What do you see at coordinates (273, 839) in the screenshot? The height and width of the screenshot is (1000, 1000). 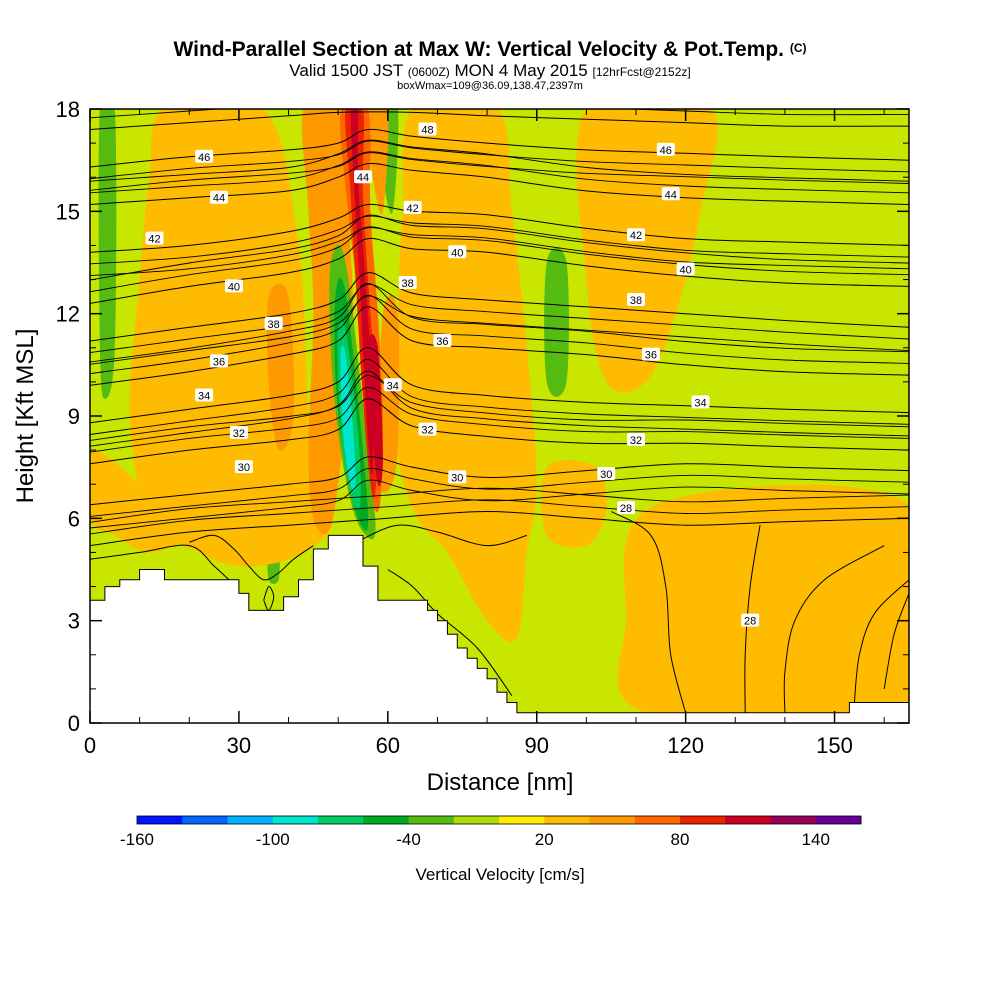 I see `colorbar-tick-label: -100` at bounding box center [273, 839].